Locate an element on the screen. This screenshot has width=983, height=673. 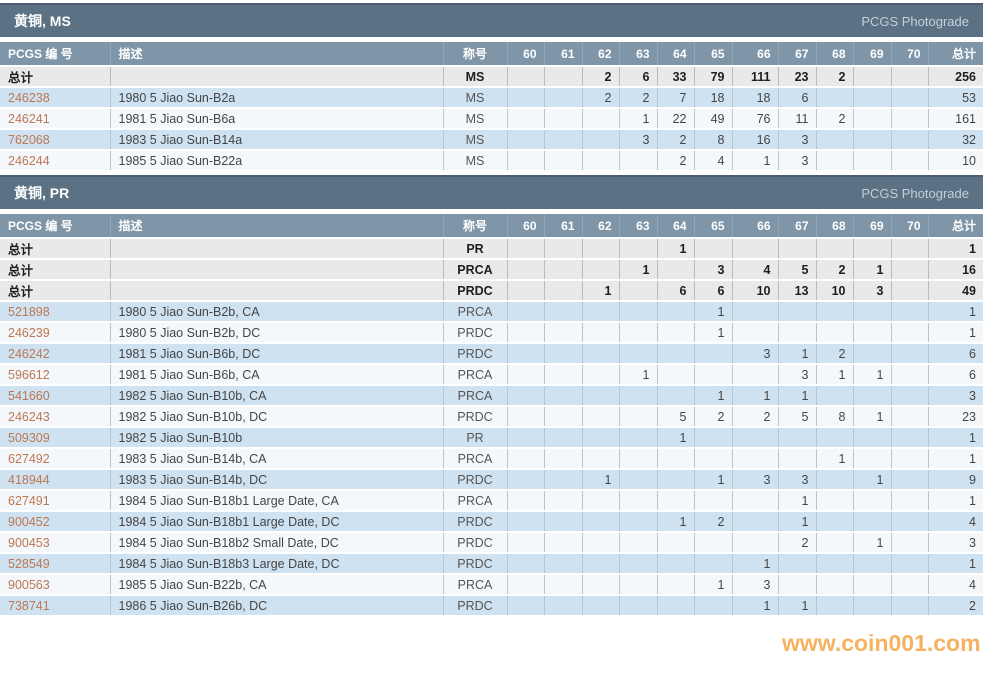
designation-cell: MS is located at coordinates (475, 77).